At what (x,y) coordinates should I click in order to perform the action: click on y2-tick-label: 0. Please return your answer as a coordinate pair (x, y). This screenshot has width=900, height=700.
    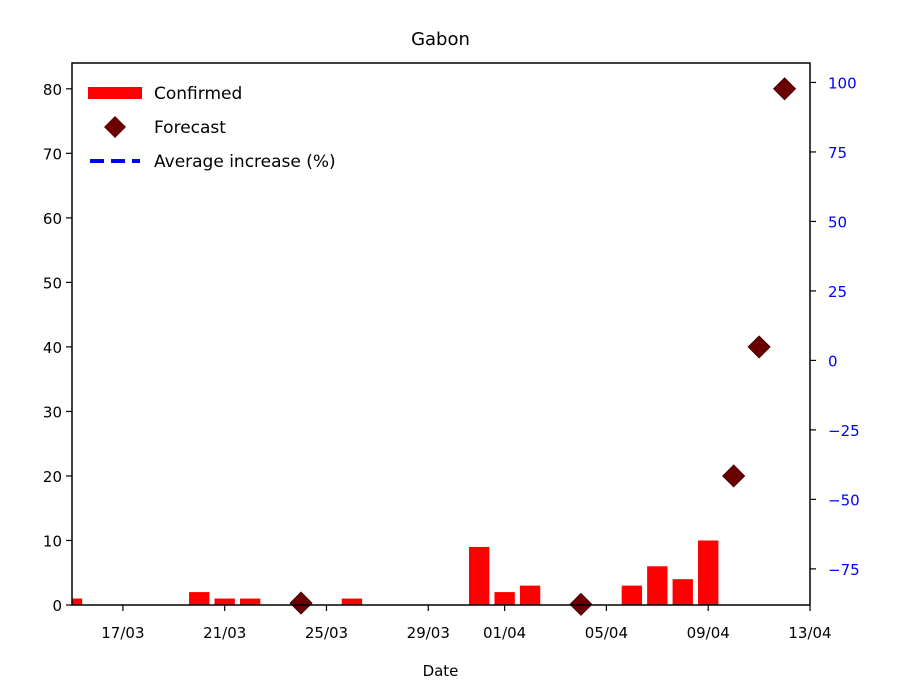
    Looking at the image, I should click on (833, 361).